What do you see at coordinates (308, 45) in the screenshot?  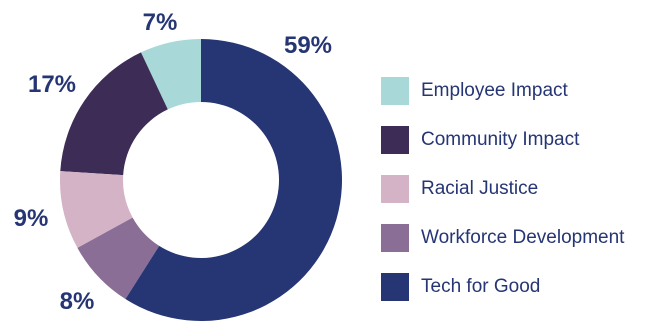 I see `data-label-tech-for-good: 59%` at bounding box center [308, 45].